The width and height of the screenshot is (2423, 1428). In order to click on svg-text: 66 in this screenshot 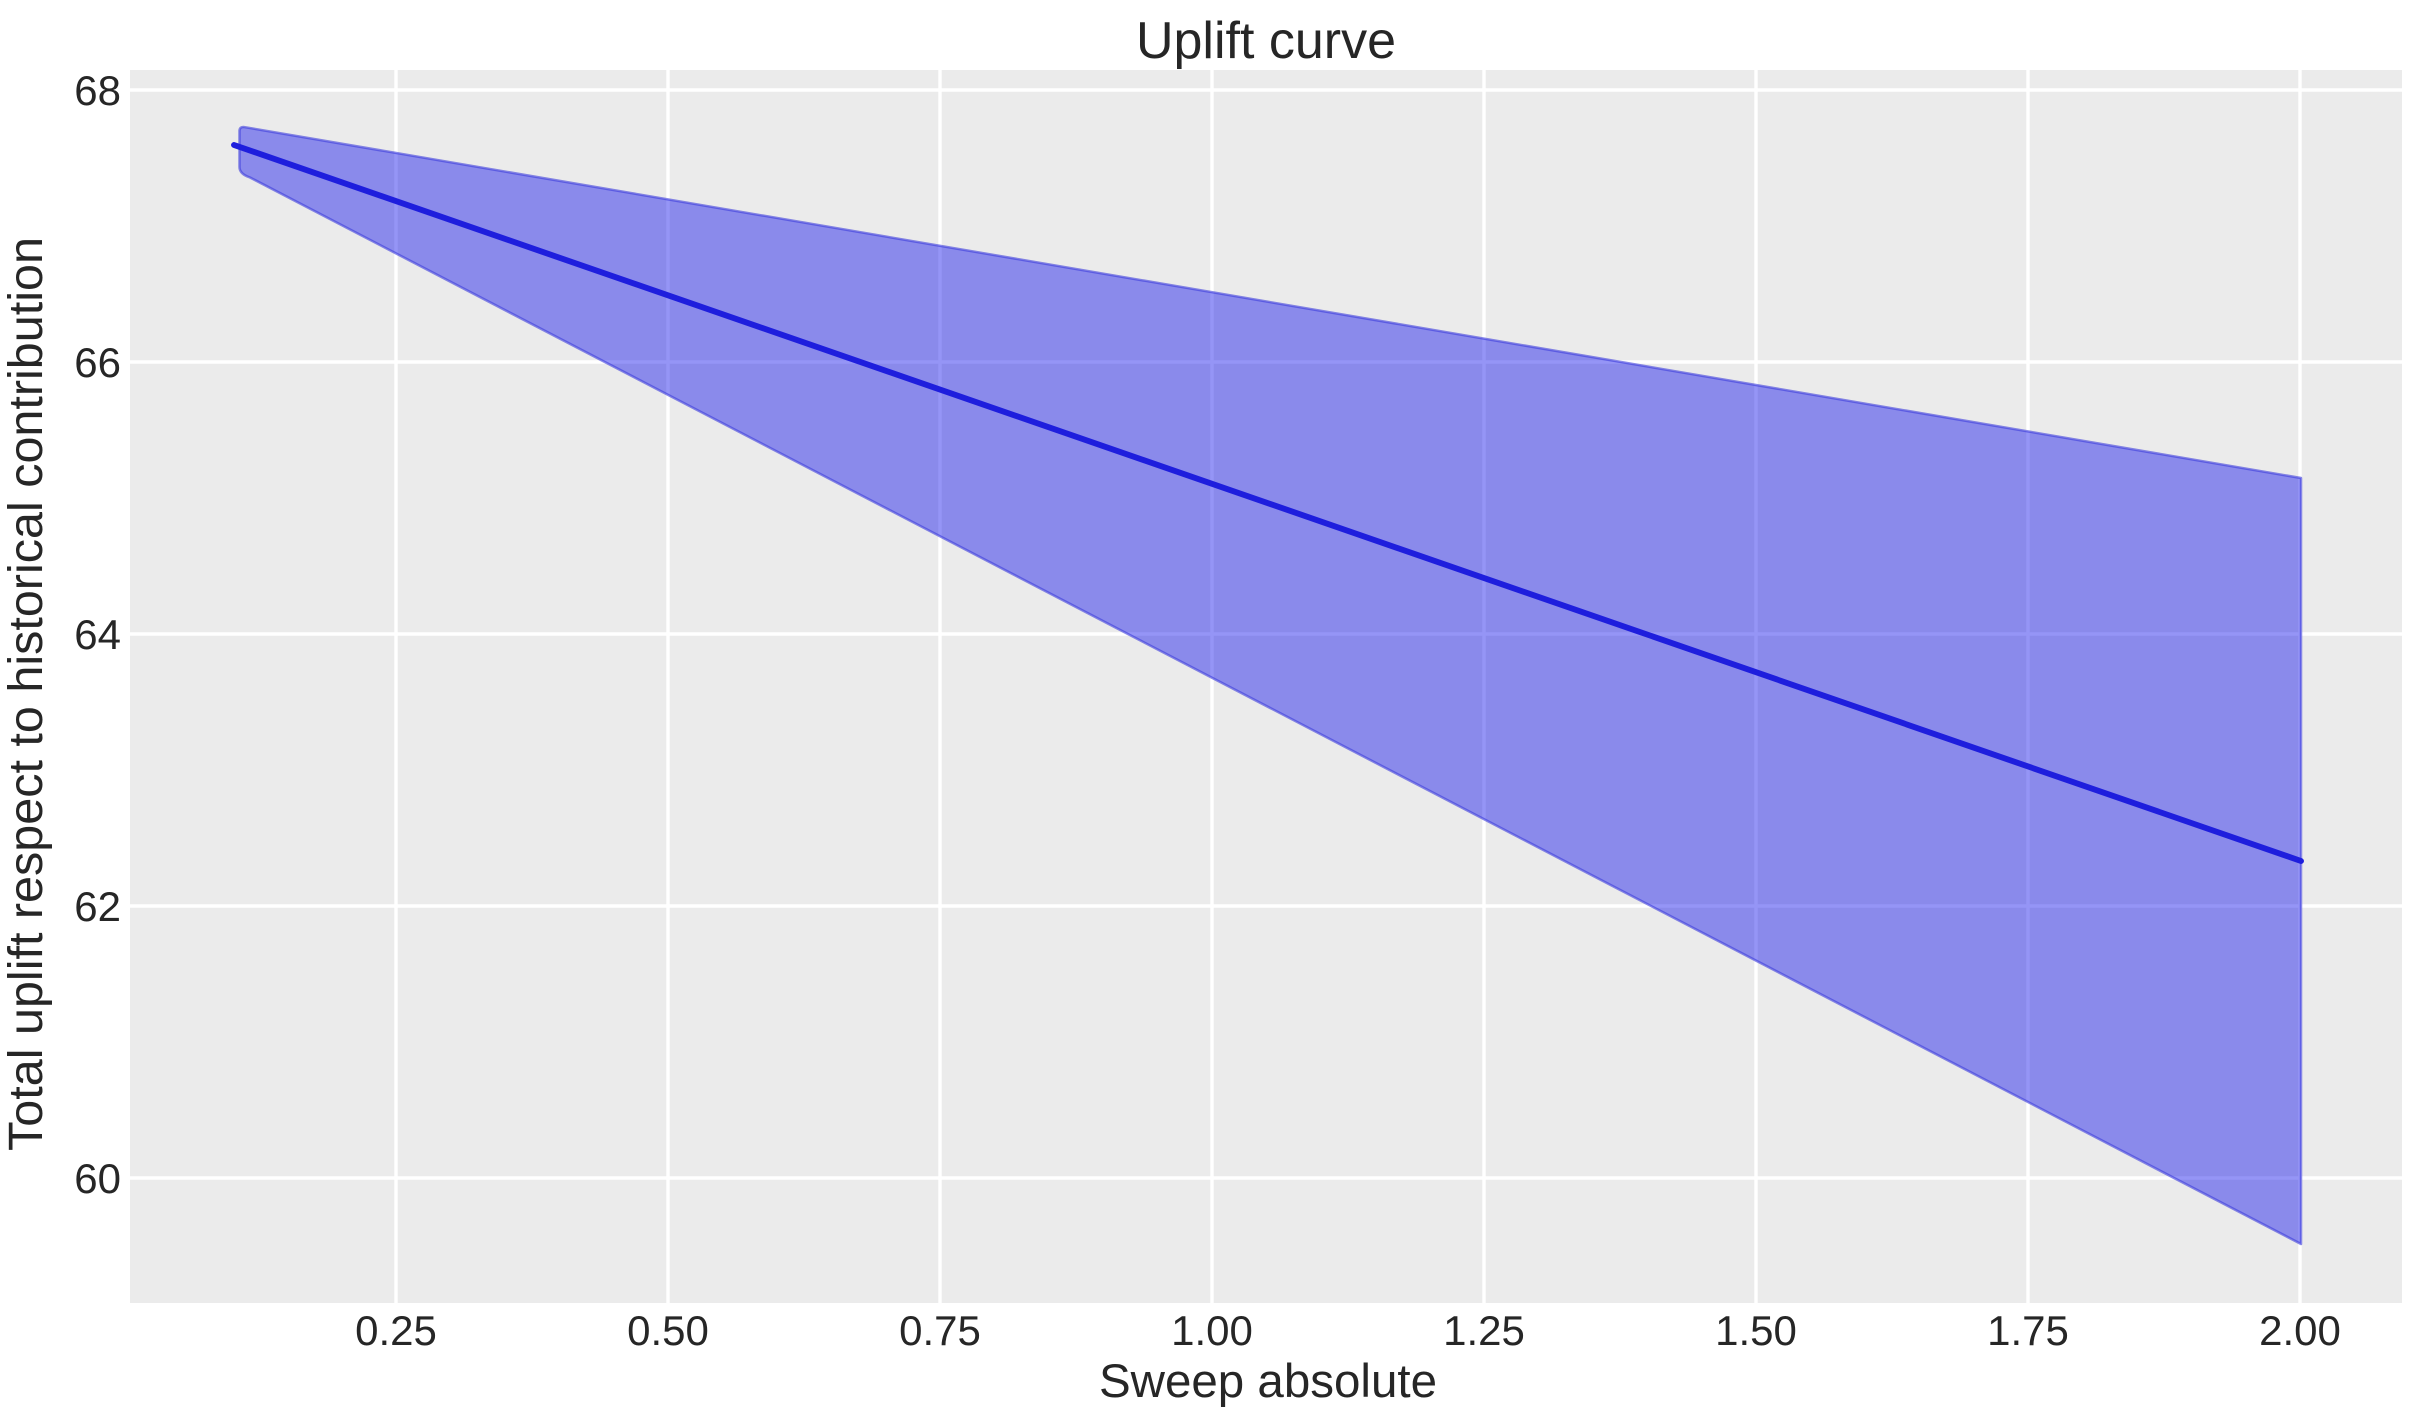, I will do `click(97, 362)`.